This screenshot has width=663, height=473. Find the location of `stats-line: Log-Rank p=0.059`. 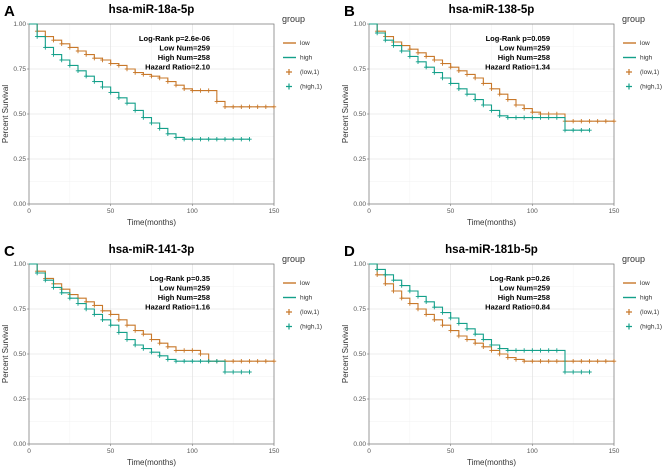

stats-line: Log-Rank p=0.059 is located at coordinates (518, 38).